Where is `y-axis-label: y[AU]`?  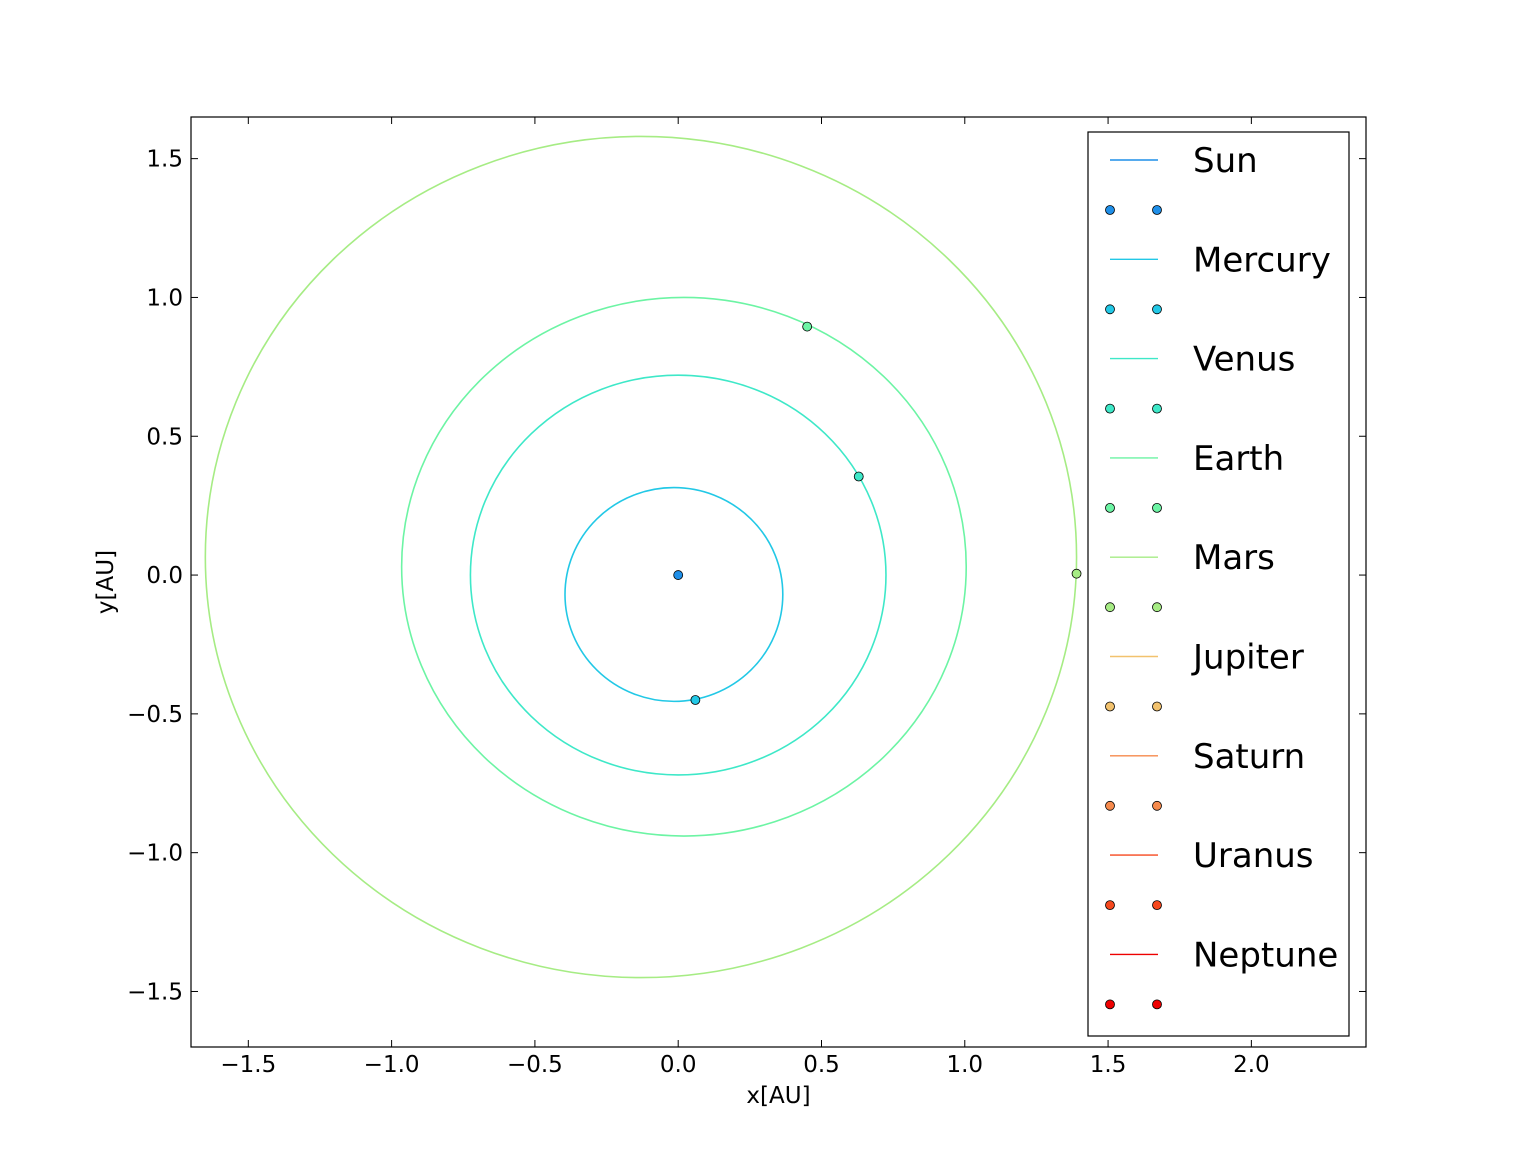
y-axis-label: y[AU] is located at coordinates (106, 582).